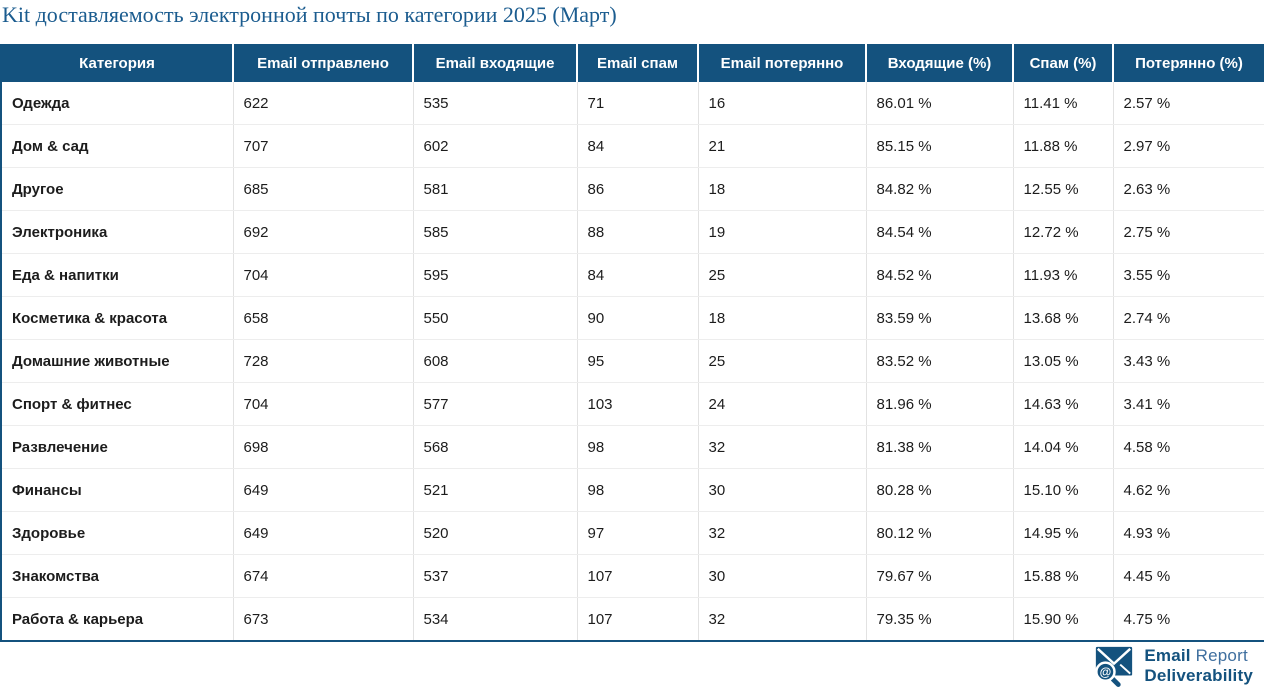 This screenshot has width=1264, height=689. I want to click on value-cell: 673, so click(323, 619).